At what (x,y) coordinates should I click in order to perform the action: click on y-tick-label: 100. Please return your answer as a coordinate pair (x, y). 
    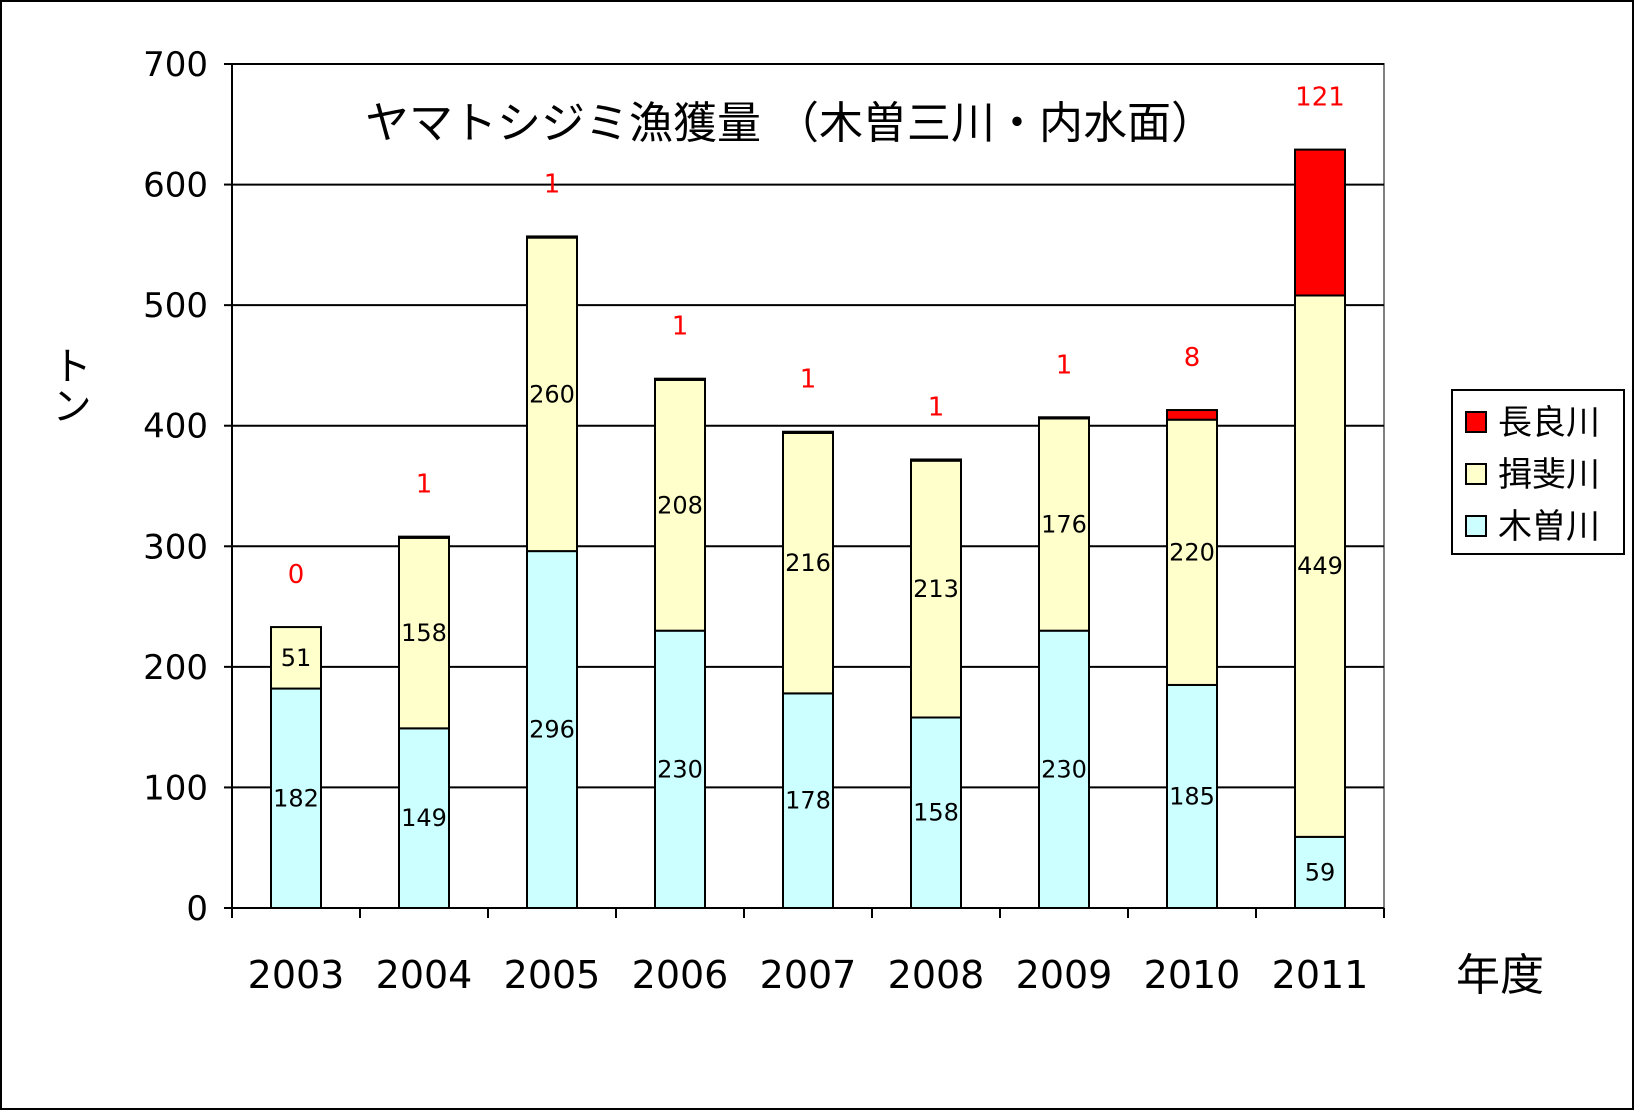
    Looking at the image, I should click on (175, 788).